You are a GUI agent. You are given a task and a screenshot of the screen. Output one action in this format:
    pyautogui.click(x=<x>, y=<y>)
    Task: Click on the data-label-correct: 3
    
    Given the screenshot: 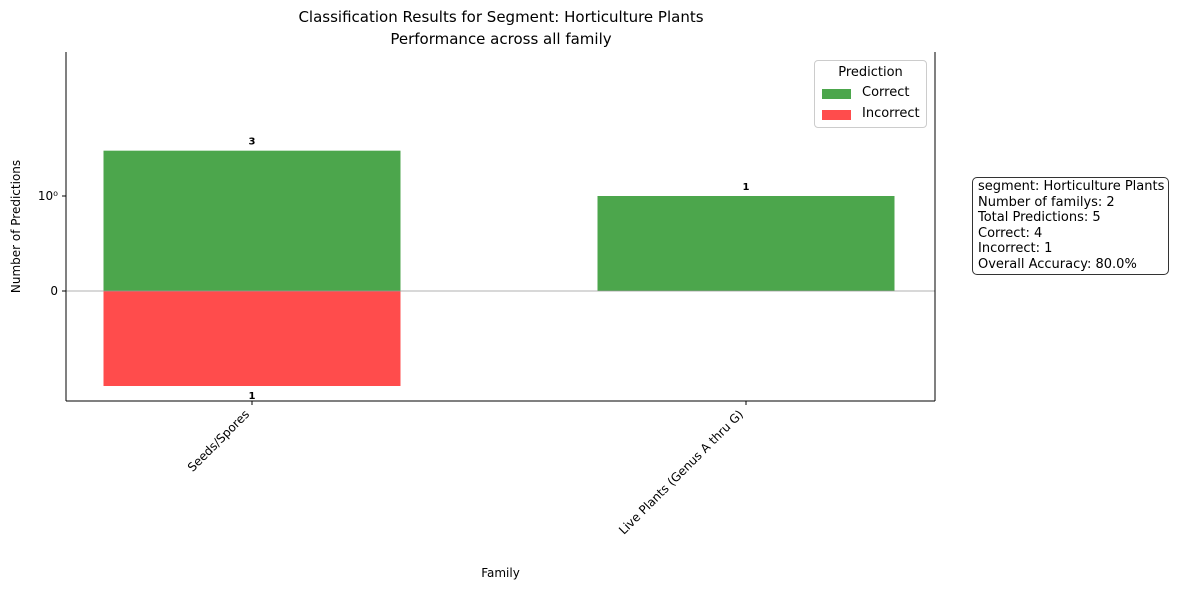 What is the action you would take?
    pyautogui.click(x=252, y=142)
    